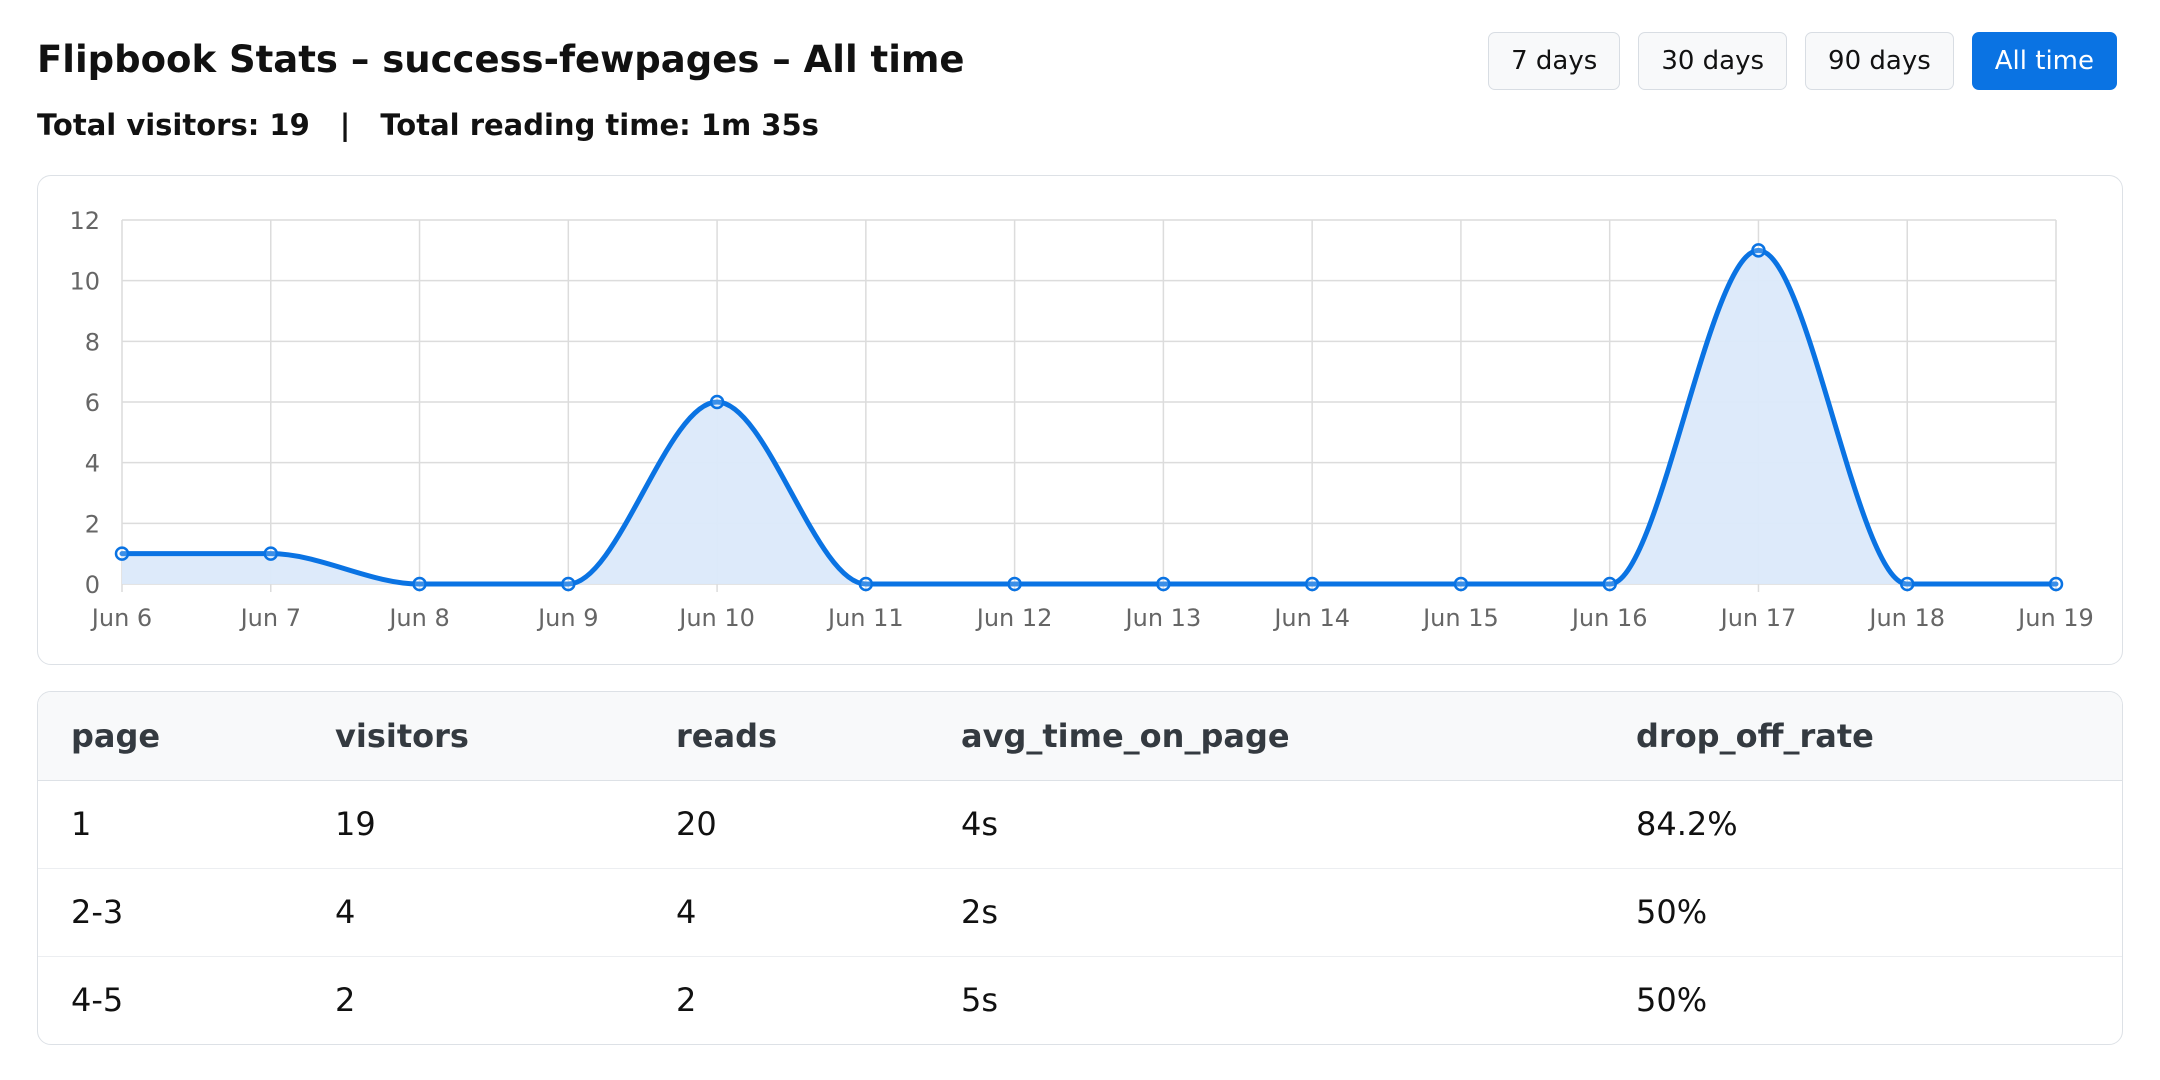  What do you see at coordinates (785, 824) in the screenshot?
I see `cell-reads: 20` at bounding box center [785, 824].